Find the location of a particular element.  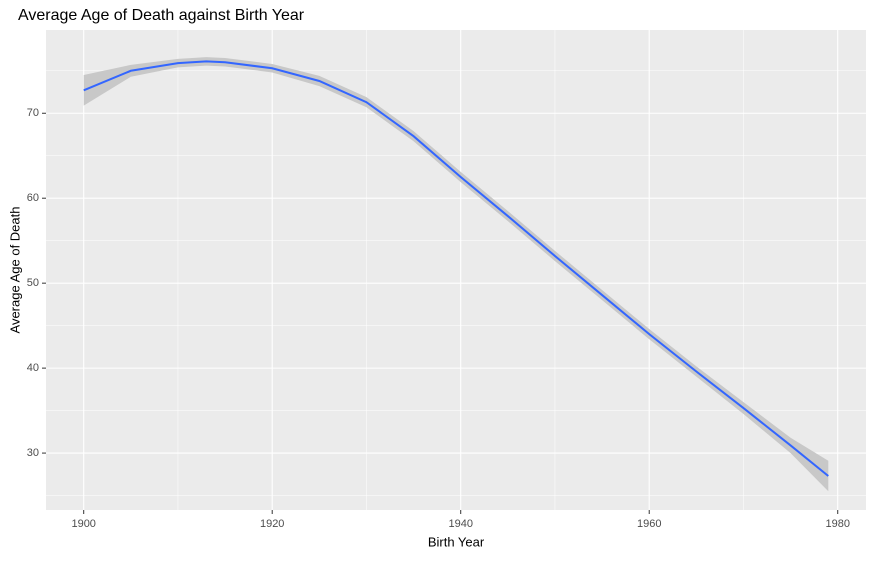

y-tick-label: 50 is located at coordinates (33, 283).